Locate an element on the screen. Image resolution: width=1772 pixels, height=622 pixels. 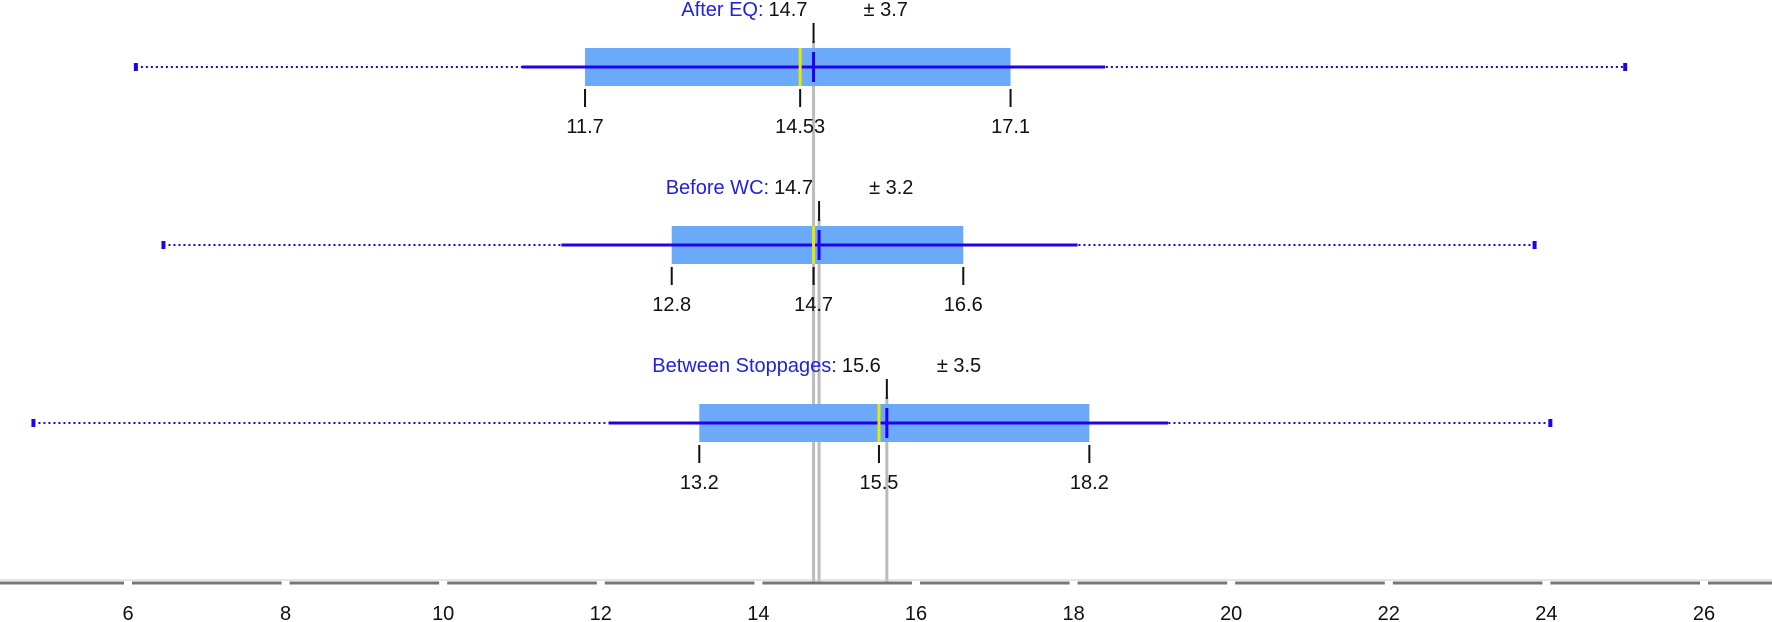
q3-label: 16.6 is located at coordinates (963, 305).